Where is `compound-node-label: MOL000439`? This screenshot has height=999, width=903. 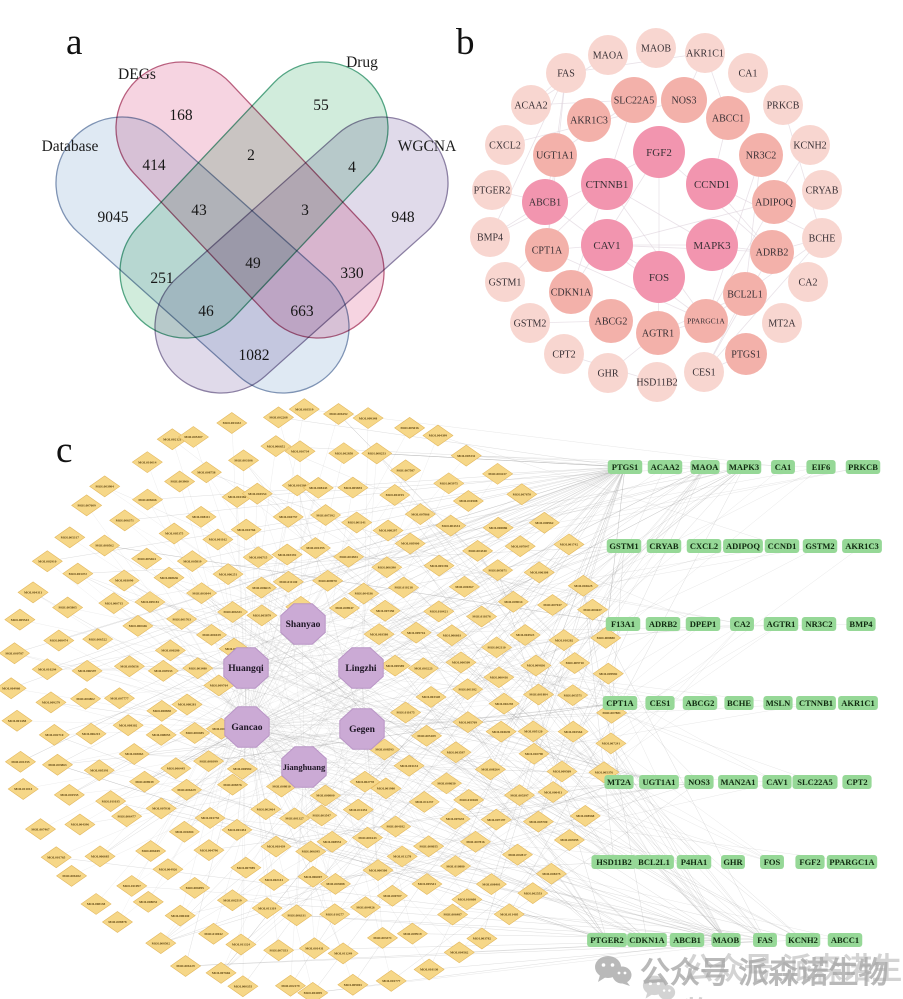
compound-node-label: MOL000439 is located at coordinates (211, 635).